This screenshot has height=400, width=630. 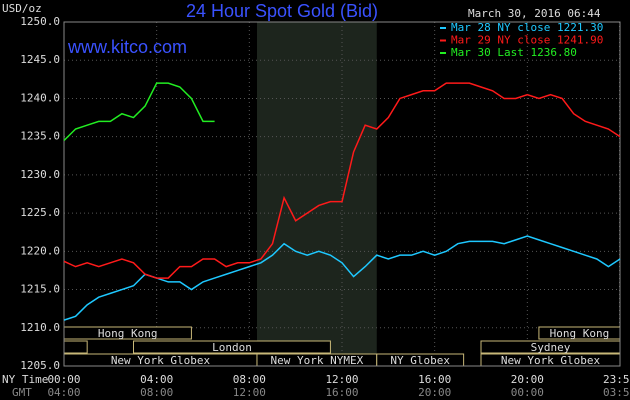 What do you see at coordinates (63, 379) in the screenshot?
I see `x-tick-label: 00:00` at bounding box center [63, 379].